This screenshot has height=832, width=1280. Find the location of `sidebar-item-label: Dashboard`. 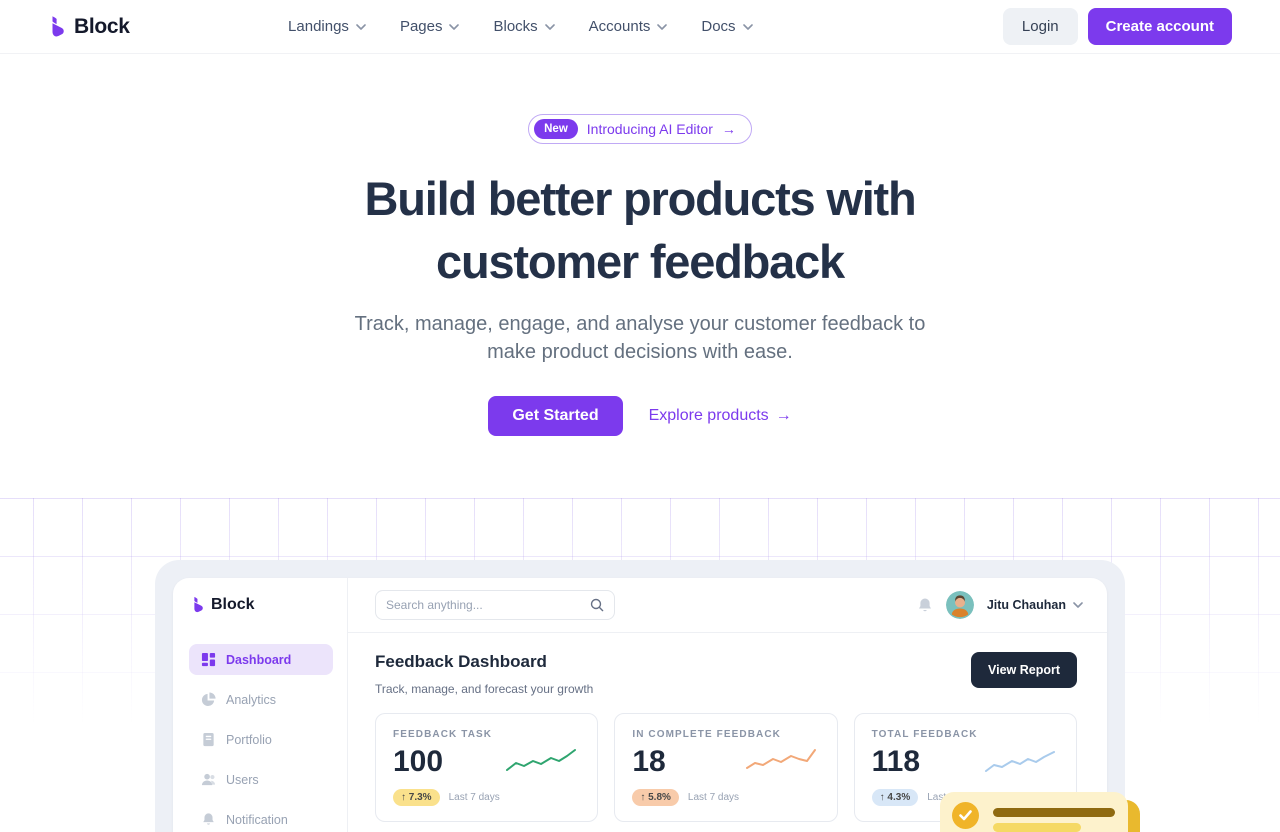

sidebar-item-label: Dashboard is located at coordinates (259, 659).